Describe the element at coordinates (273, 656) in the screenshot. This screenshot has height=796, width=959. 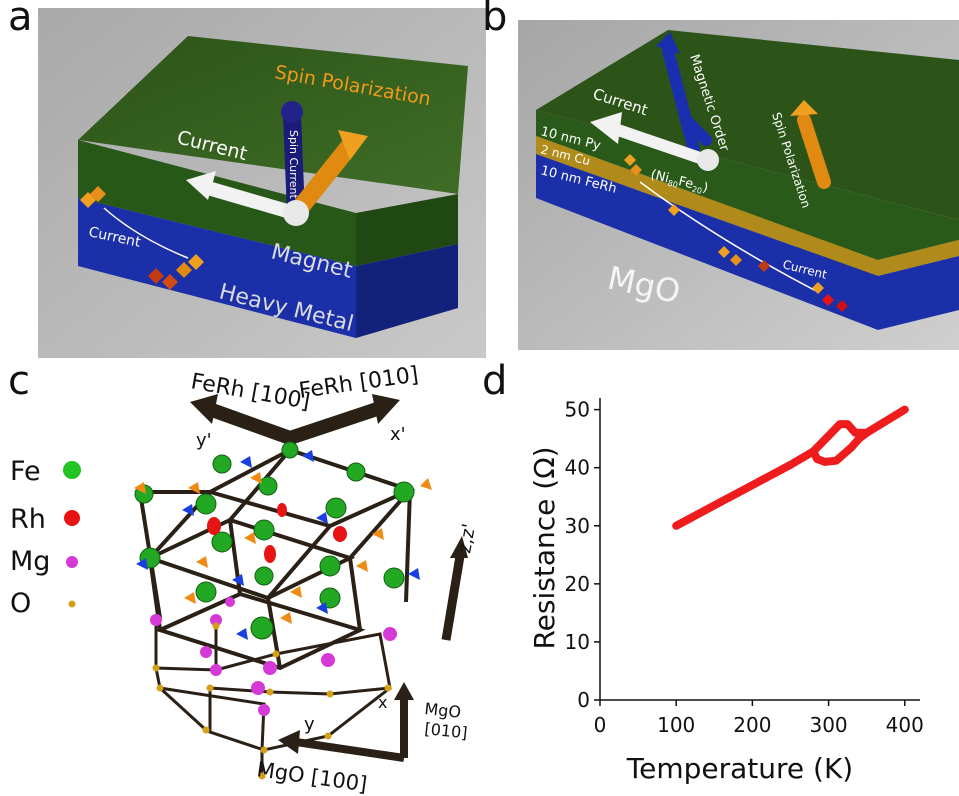
I see `mg-atoms` at that location.